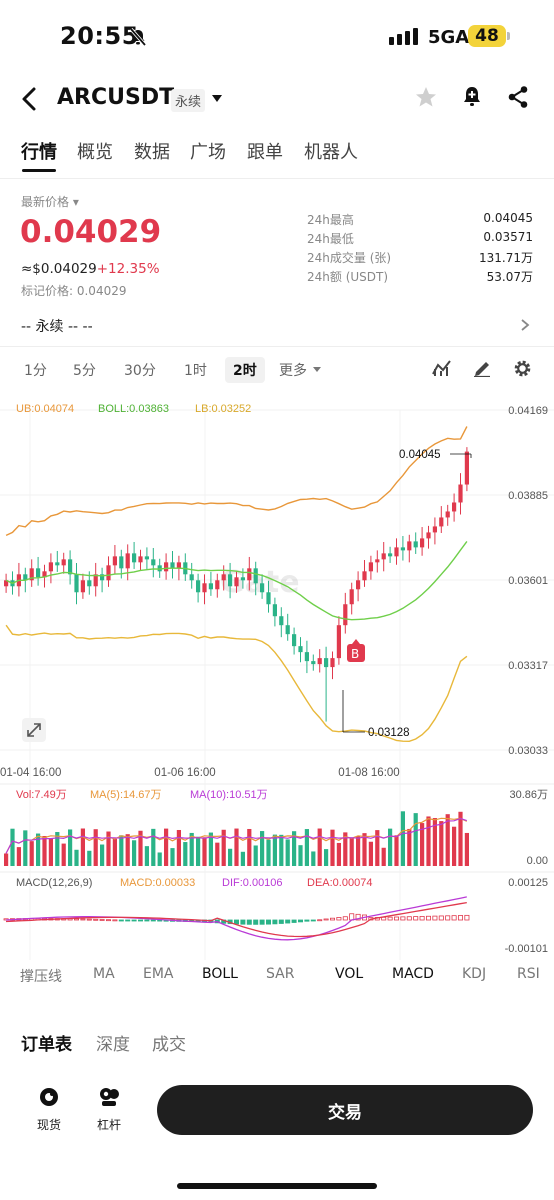 The width and height of the screenshot is (554, 1200). I want to click on tab-square: 广场, so click(208, 152).